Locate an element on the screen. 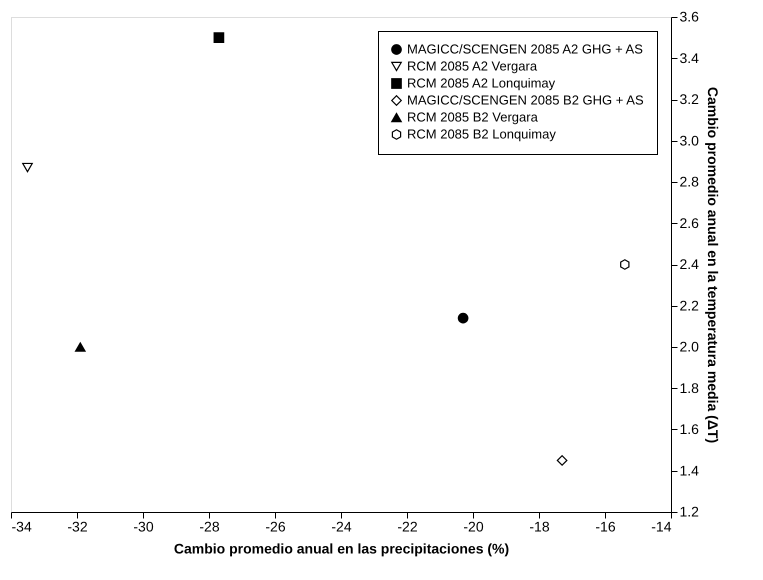  legend-label: MAGICC/SCENGEN 2085 A2 GHG + AS is located at coordinates (525, 49).